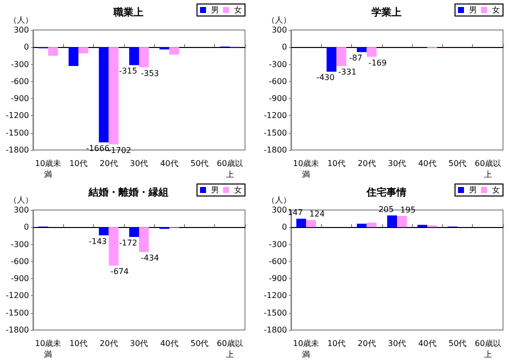  What do you see at coordinates (386, 209) in the screenshot?
I see `data-label: 205` at bounding box center [386, 209].